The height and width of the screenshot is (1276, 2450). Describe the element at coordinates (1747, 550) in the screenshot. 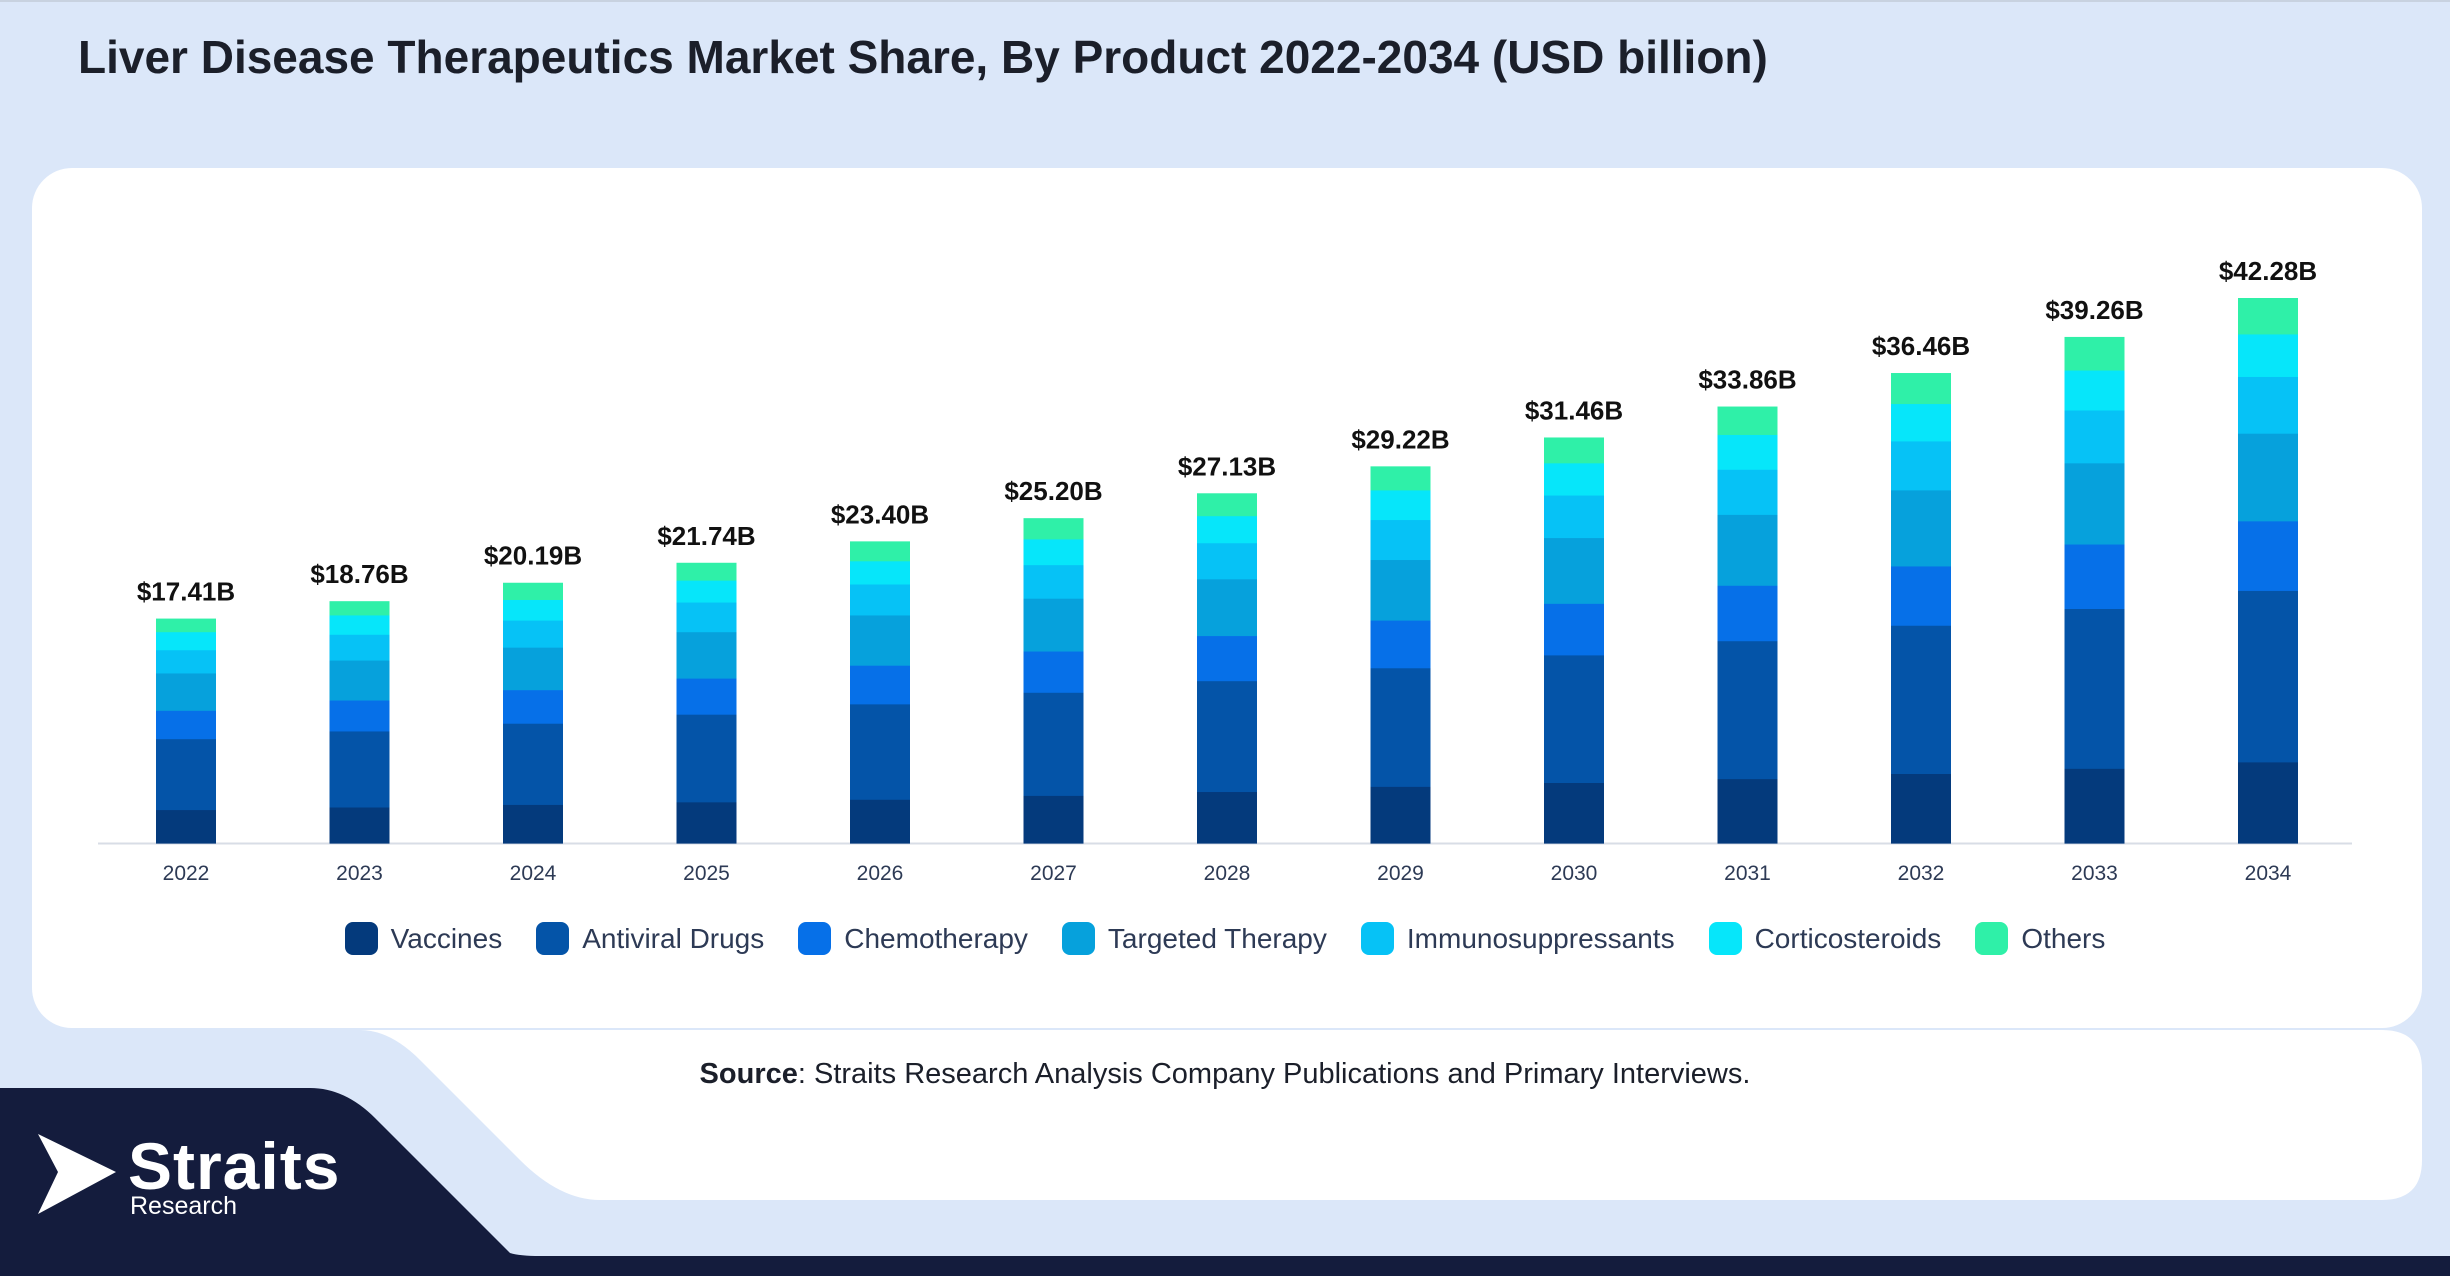

I see `bar-segment-targeted-therapy-2031` at that location.